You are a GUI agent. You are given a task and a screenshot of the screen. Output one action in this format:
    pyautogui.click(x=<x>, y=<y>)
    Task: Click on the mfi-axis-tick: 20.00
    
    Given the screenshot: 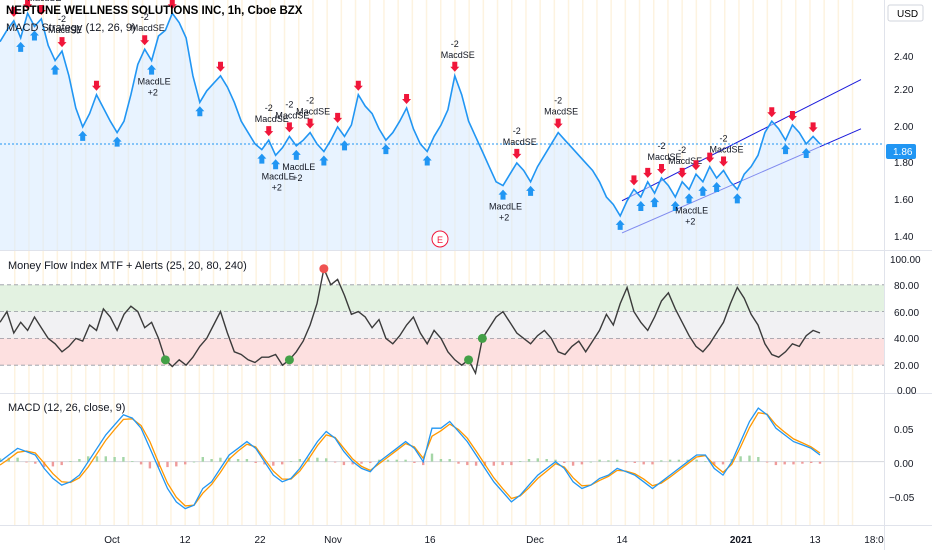 What is the action you would take?
    pyautogui.click(x=906, y=366)
    